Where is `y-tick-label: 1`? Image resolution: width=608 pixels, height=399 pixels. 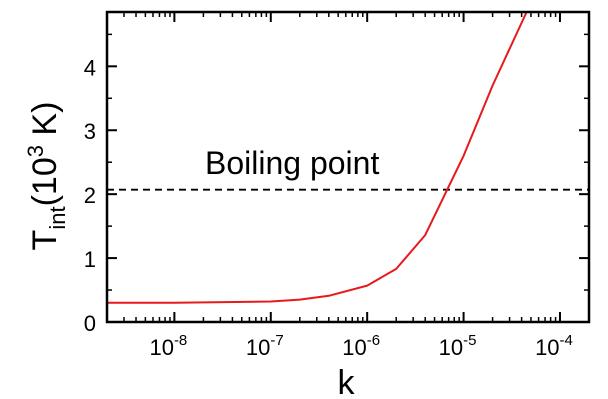 y-tick-label: 1 is located at coordinates (90, 259).